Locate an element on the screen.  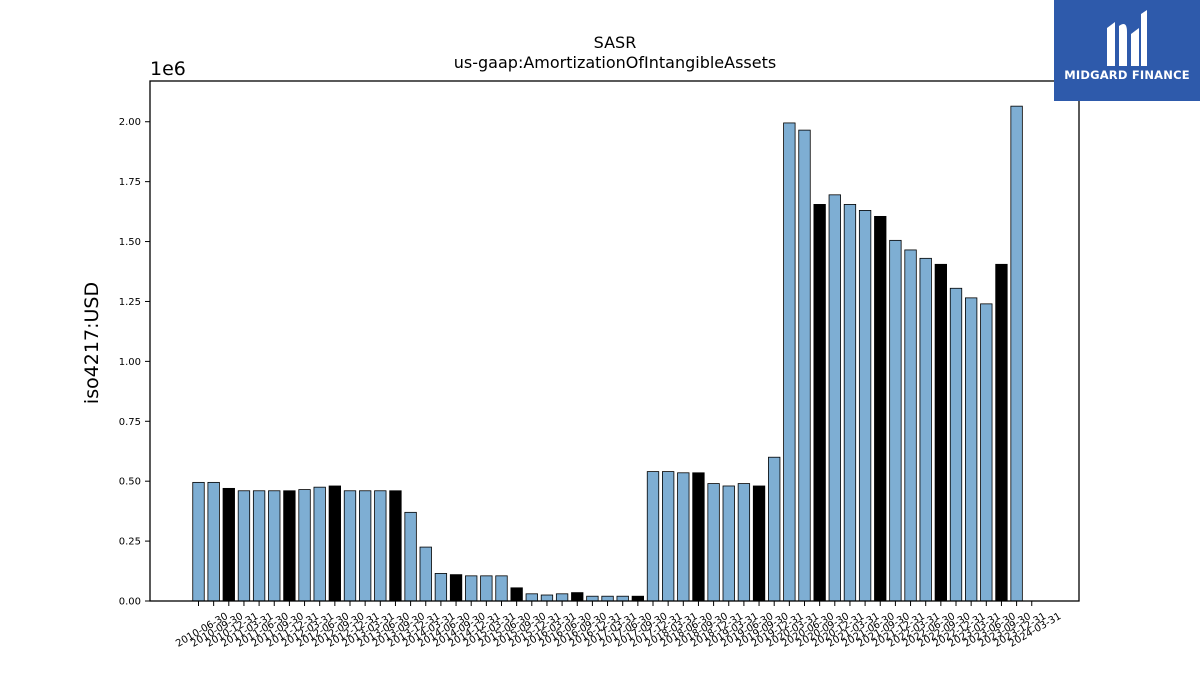
y-tick-label: 1.50 is located at coordinates (130, 242).